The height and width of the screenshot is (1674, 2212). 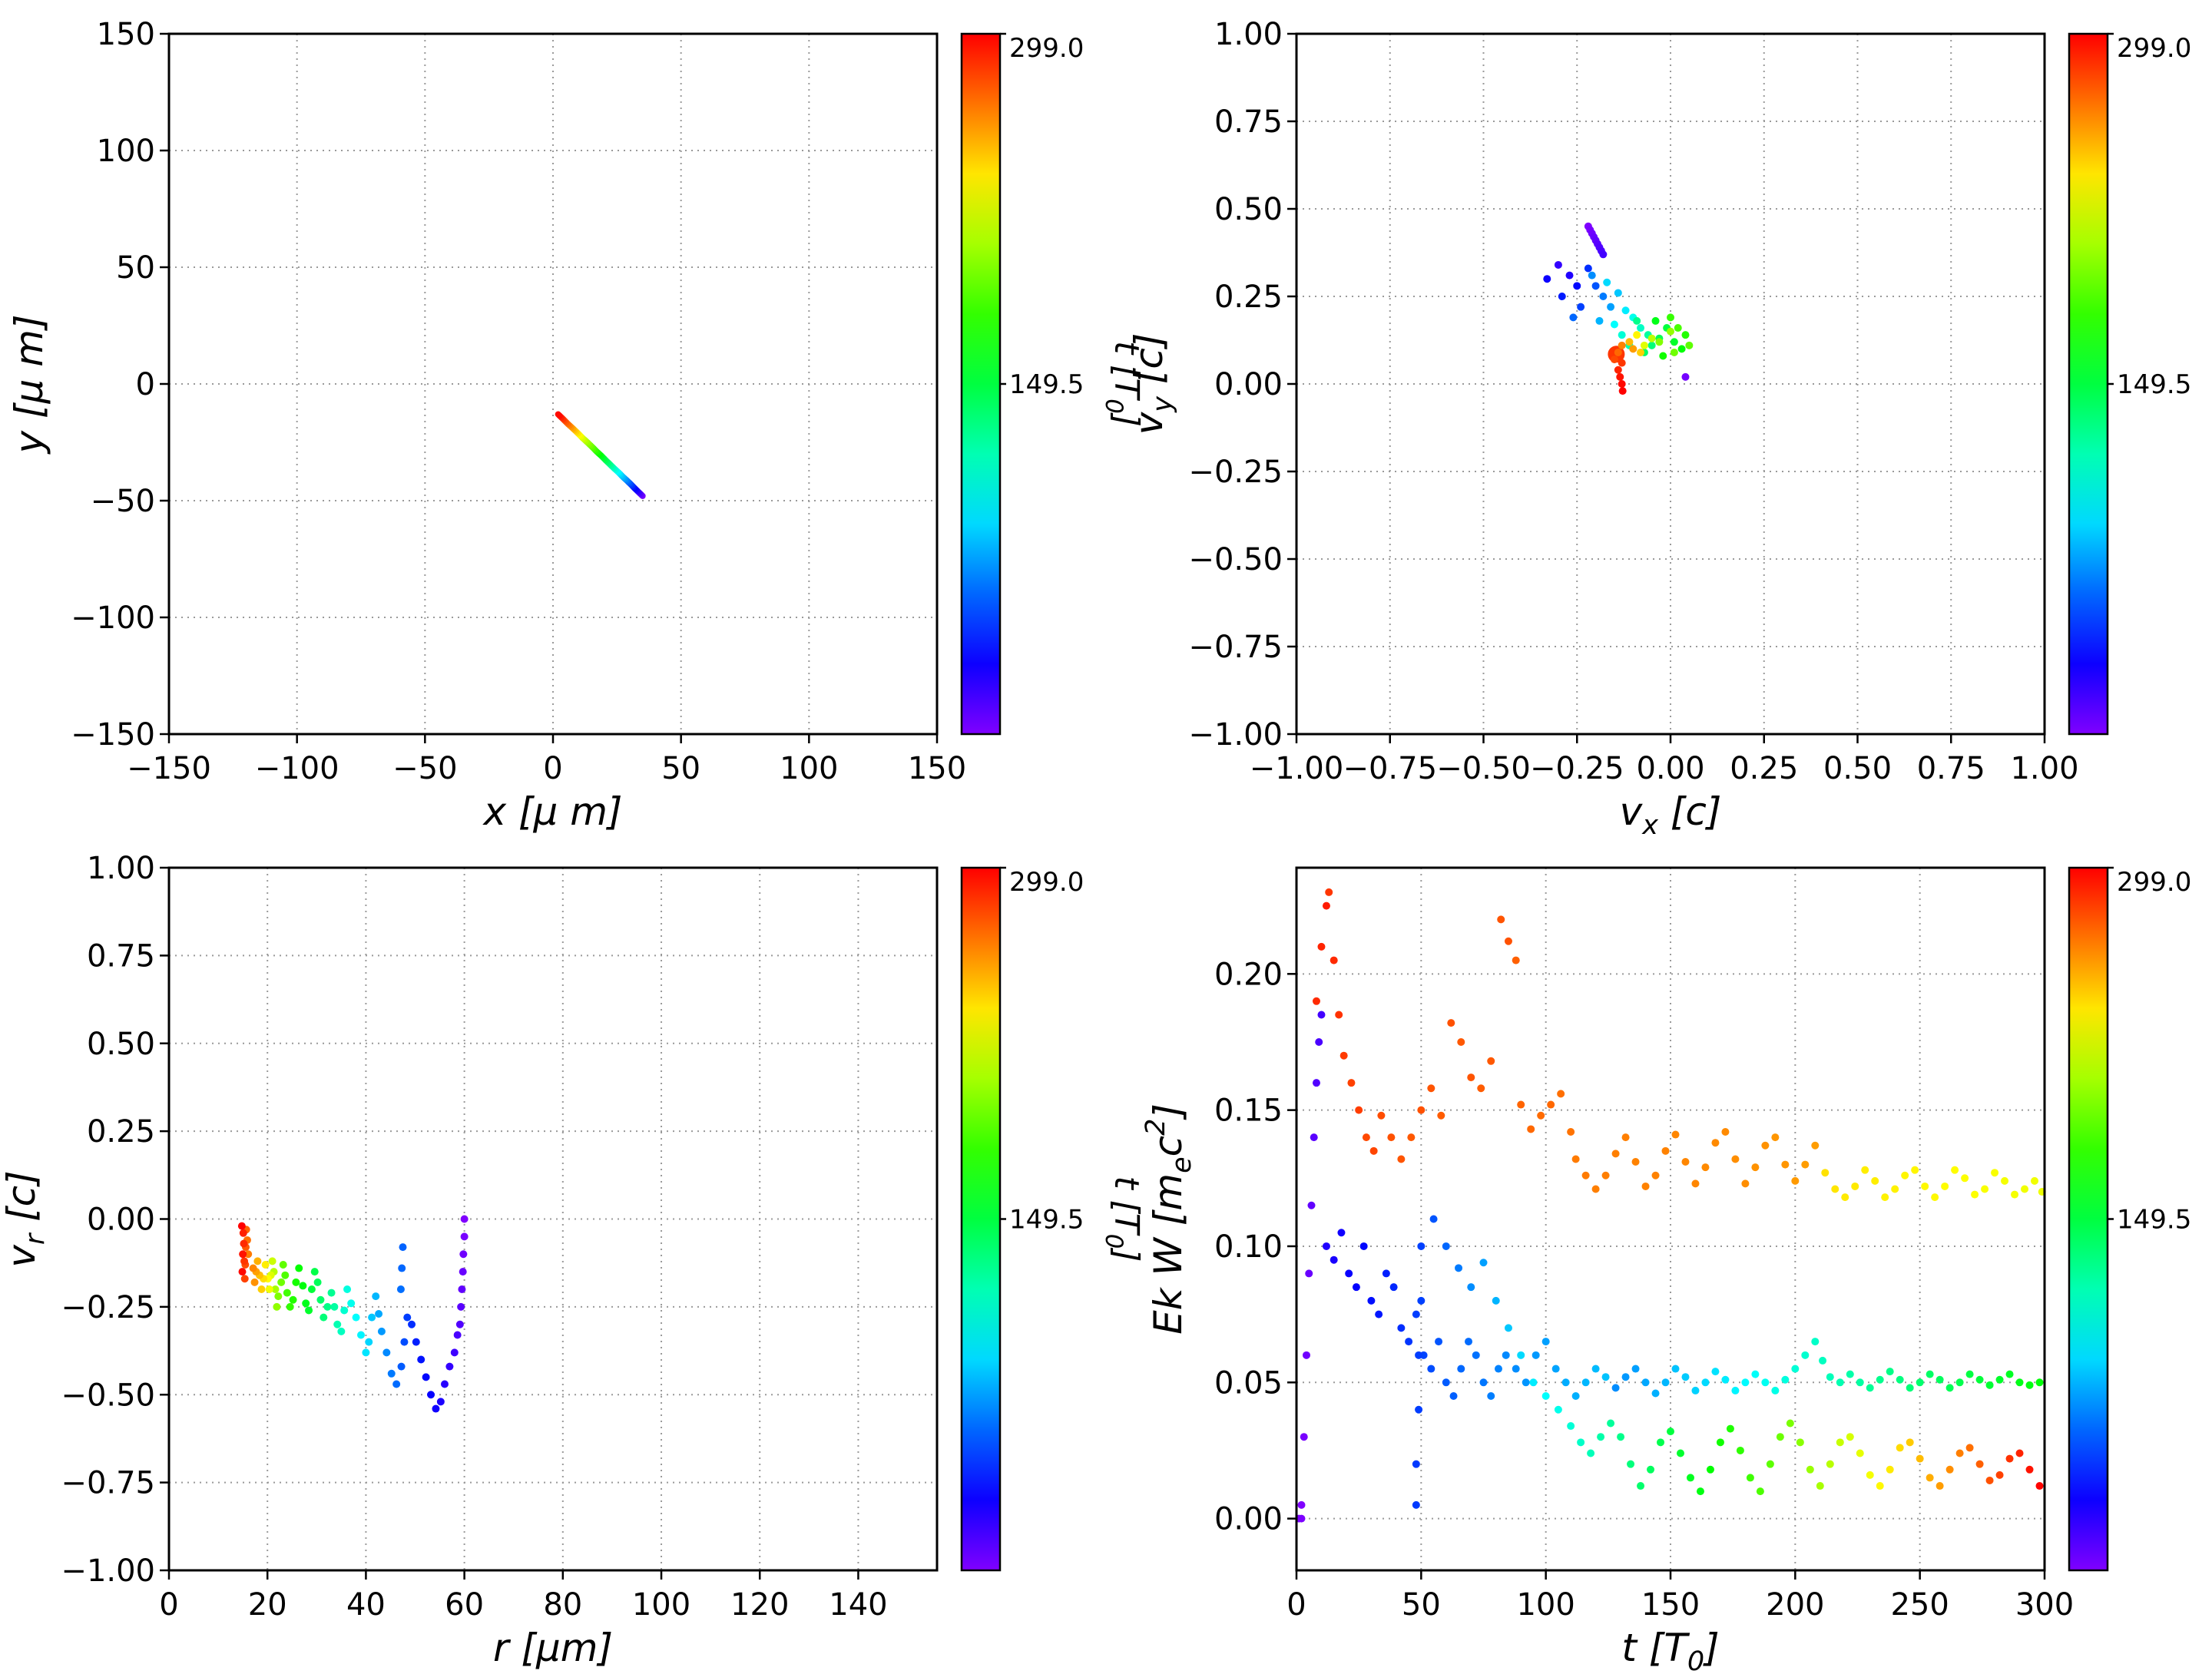 I want to click on y-axis-ticks: 0.00 0.05 0.10 0.15 0.20, so click(x=1255, y=1247).